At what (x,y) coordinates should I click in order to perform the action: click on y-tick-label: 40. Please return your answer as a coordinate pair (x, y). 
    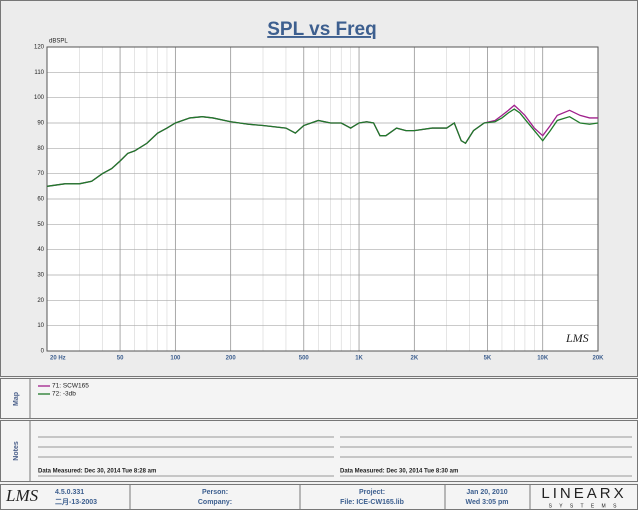
    Looking at the image, I should click on (40, 250).